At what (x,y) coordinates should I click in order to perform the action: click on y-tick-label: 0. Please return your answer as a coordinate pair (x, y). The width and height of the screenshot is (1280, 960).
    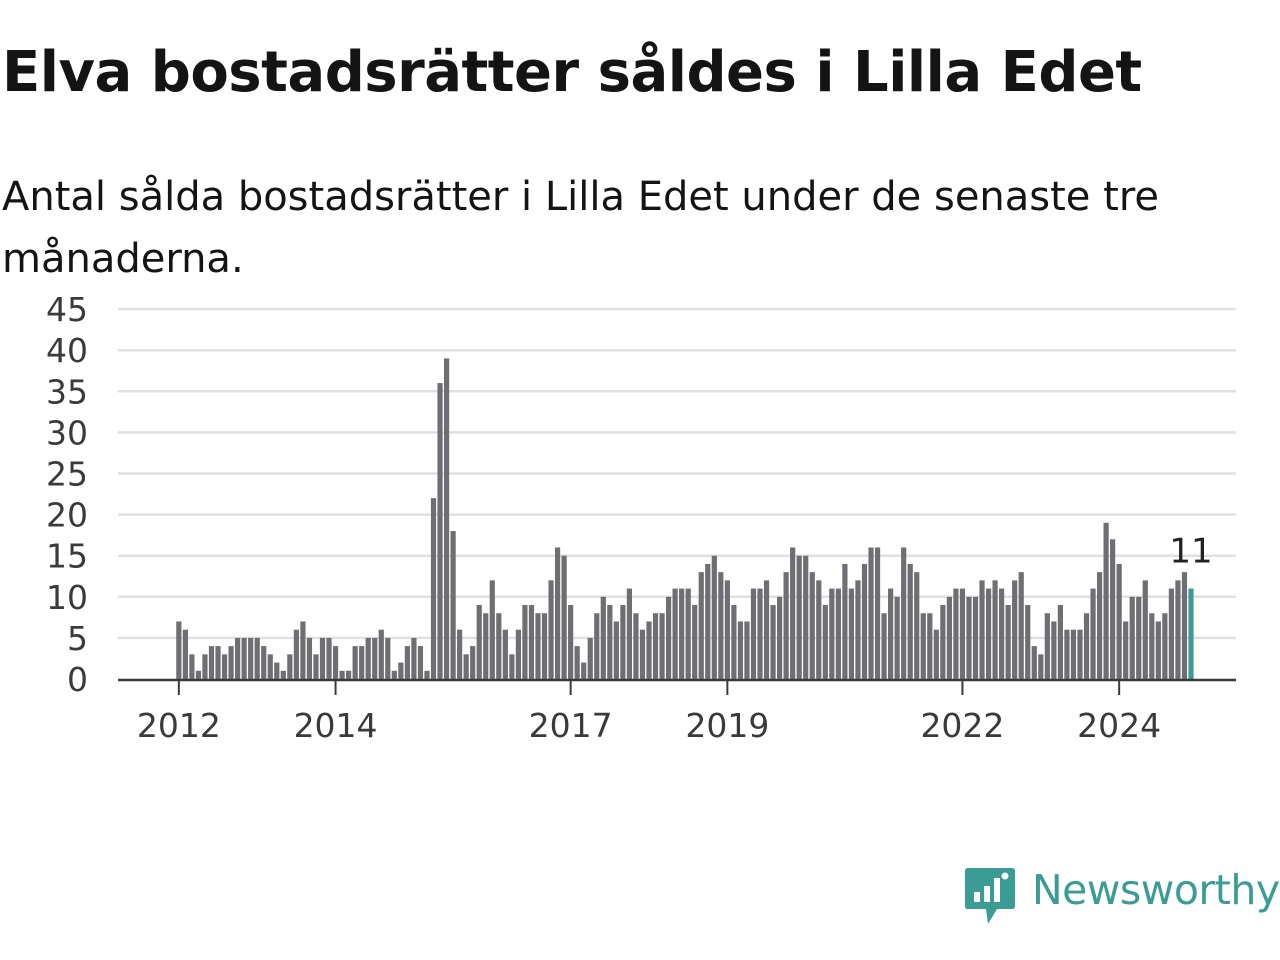
    Looking at the image, I should click on (77, 679).